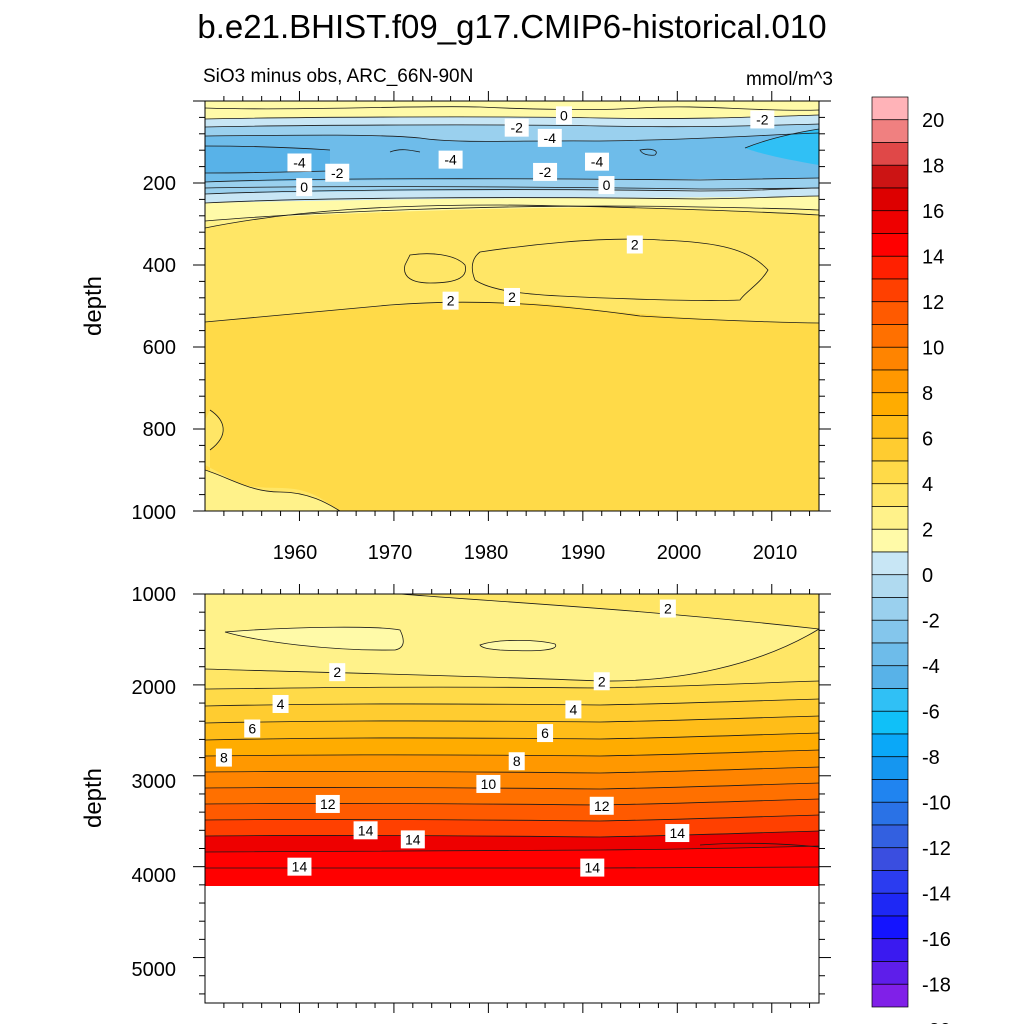 The image size is (1024, 1024). Describe the element at coordinates (931, 758) in the screenshot. I see `colorbar-label: -8` at that location.